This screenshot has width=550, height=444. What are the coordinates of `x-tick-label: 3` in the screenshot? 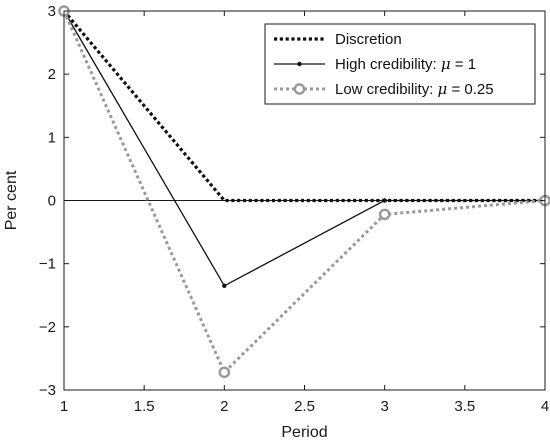 It's located at (384, 406).